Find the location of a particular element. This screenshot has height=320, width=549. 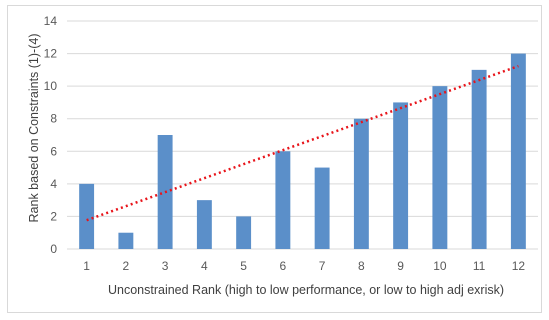

y-axis-ticks: 0 2 4 6 8 10 12 14 is located at coordinates (51, 135).